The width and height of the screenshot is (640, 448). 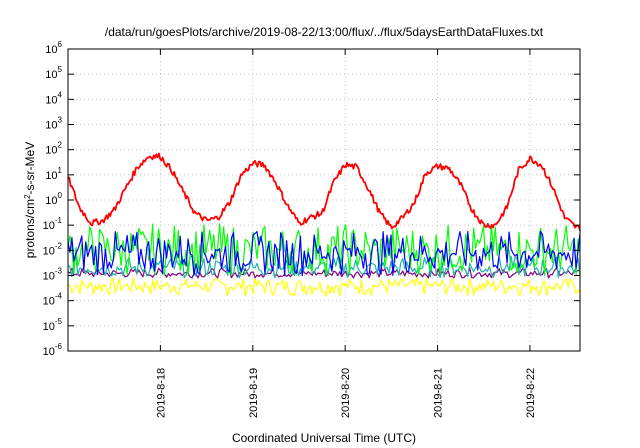 What do you see at coordinates (53, 275) in the screenshot?
I see `y-tick-label: 10⁻³` at bounding box center [53, 275].